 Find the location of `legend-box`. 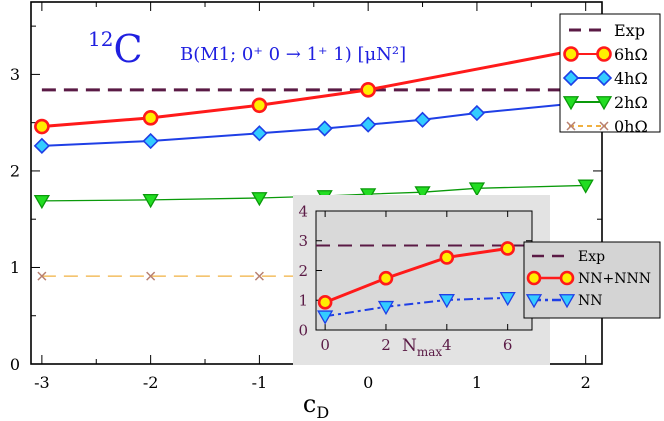

legend-box is located at coordinates (610, 73).